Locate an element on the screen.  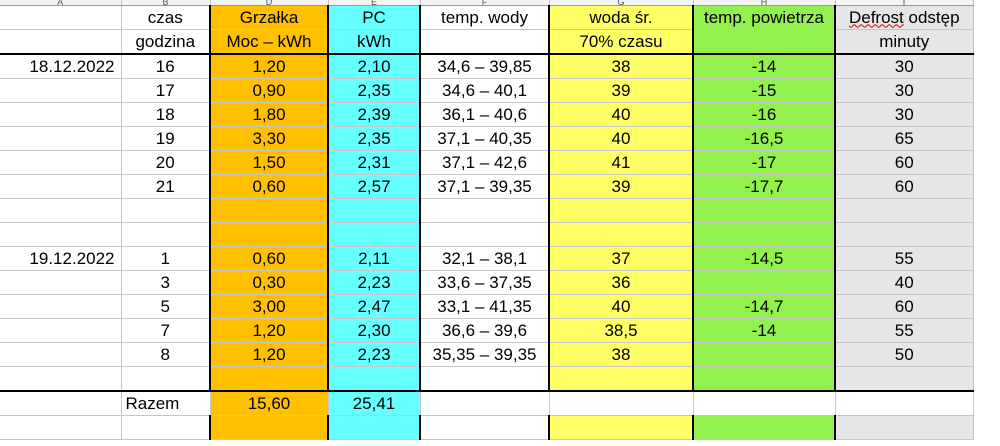
water-avg-cell: 41 is located at coordinates (621, 162).